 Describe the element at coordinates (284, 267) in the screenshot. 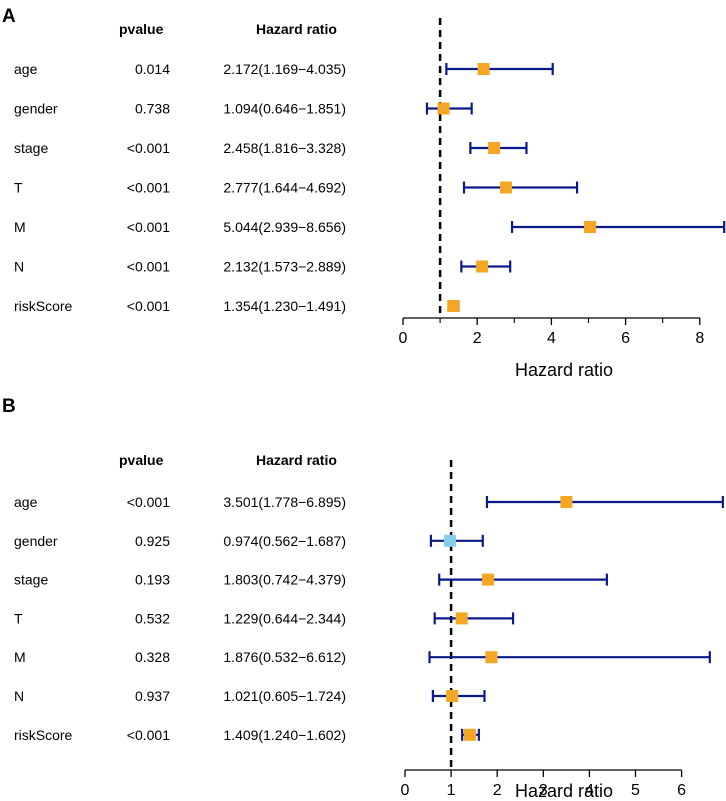

I see `hazard-ratio-cell: 2.132(1.573−2.889)` at that location.